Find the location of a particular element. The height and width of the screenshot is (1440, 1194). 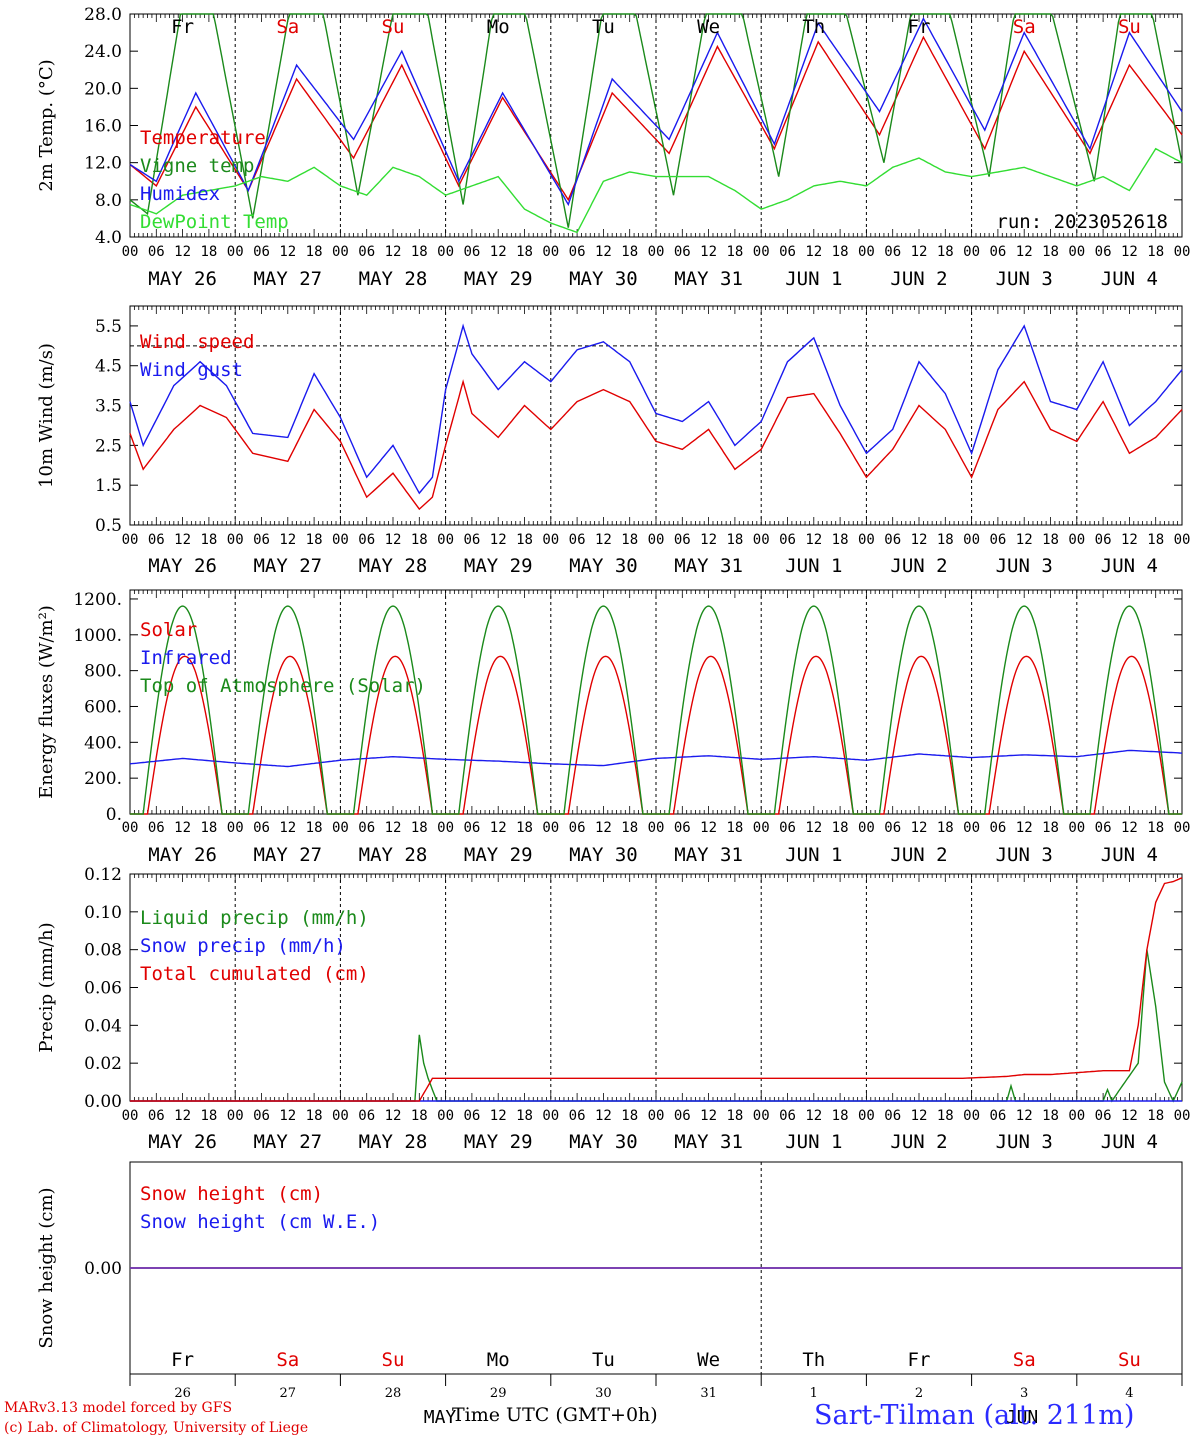

day-number: 30 is located at coordinates (603, 1393).